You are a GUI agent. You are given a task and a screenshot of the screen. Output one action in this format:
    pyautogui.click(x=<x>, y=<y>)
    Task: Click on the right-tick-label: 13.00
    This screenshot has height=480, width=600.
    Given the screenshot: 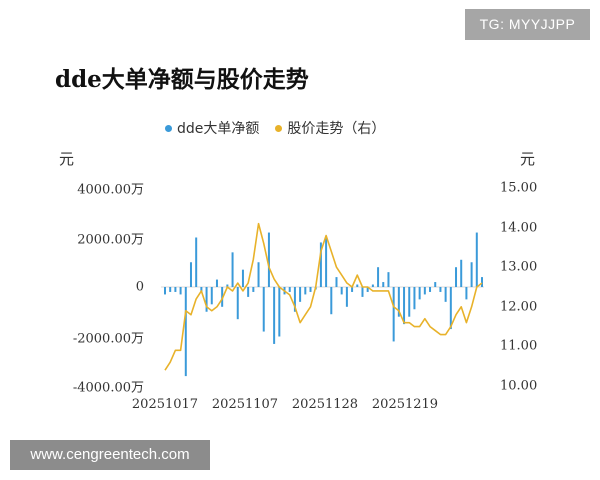 What is the action you would take?
    pyautogui.click(x=519, y=267)
    